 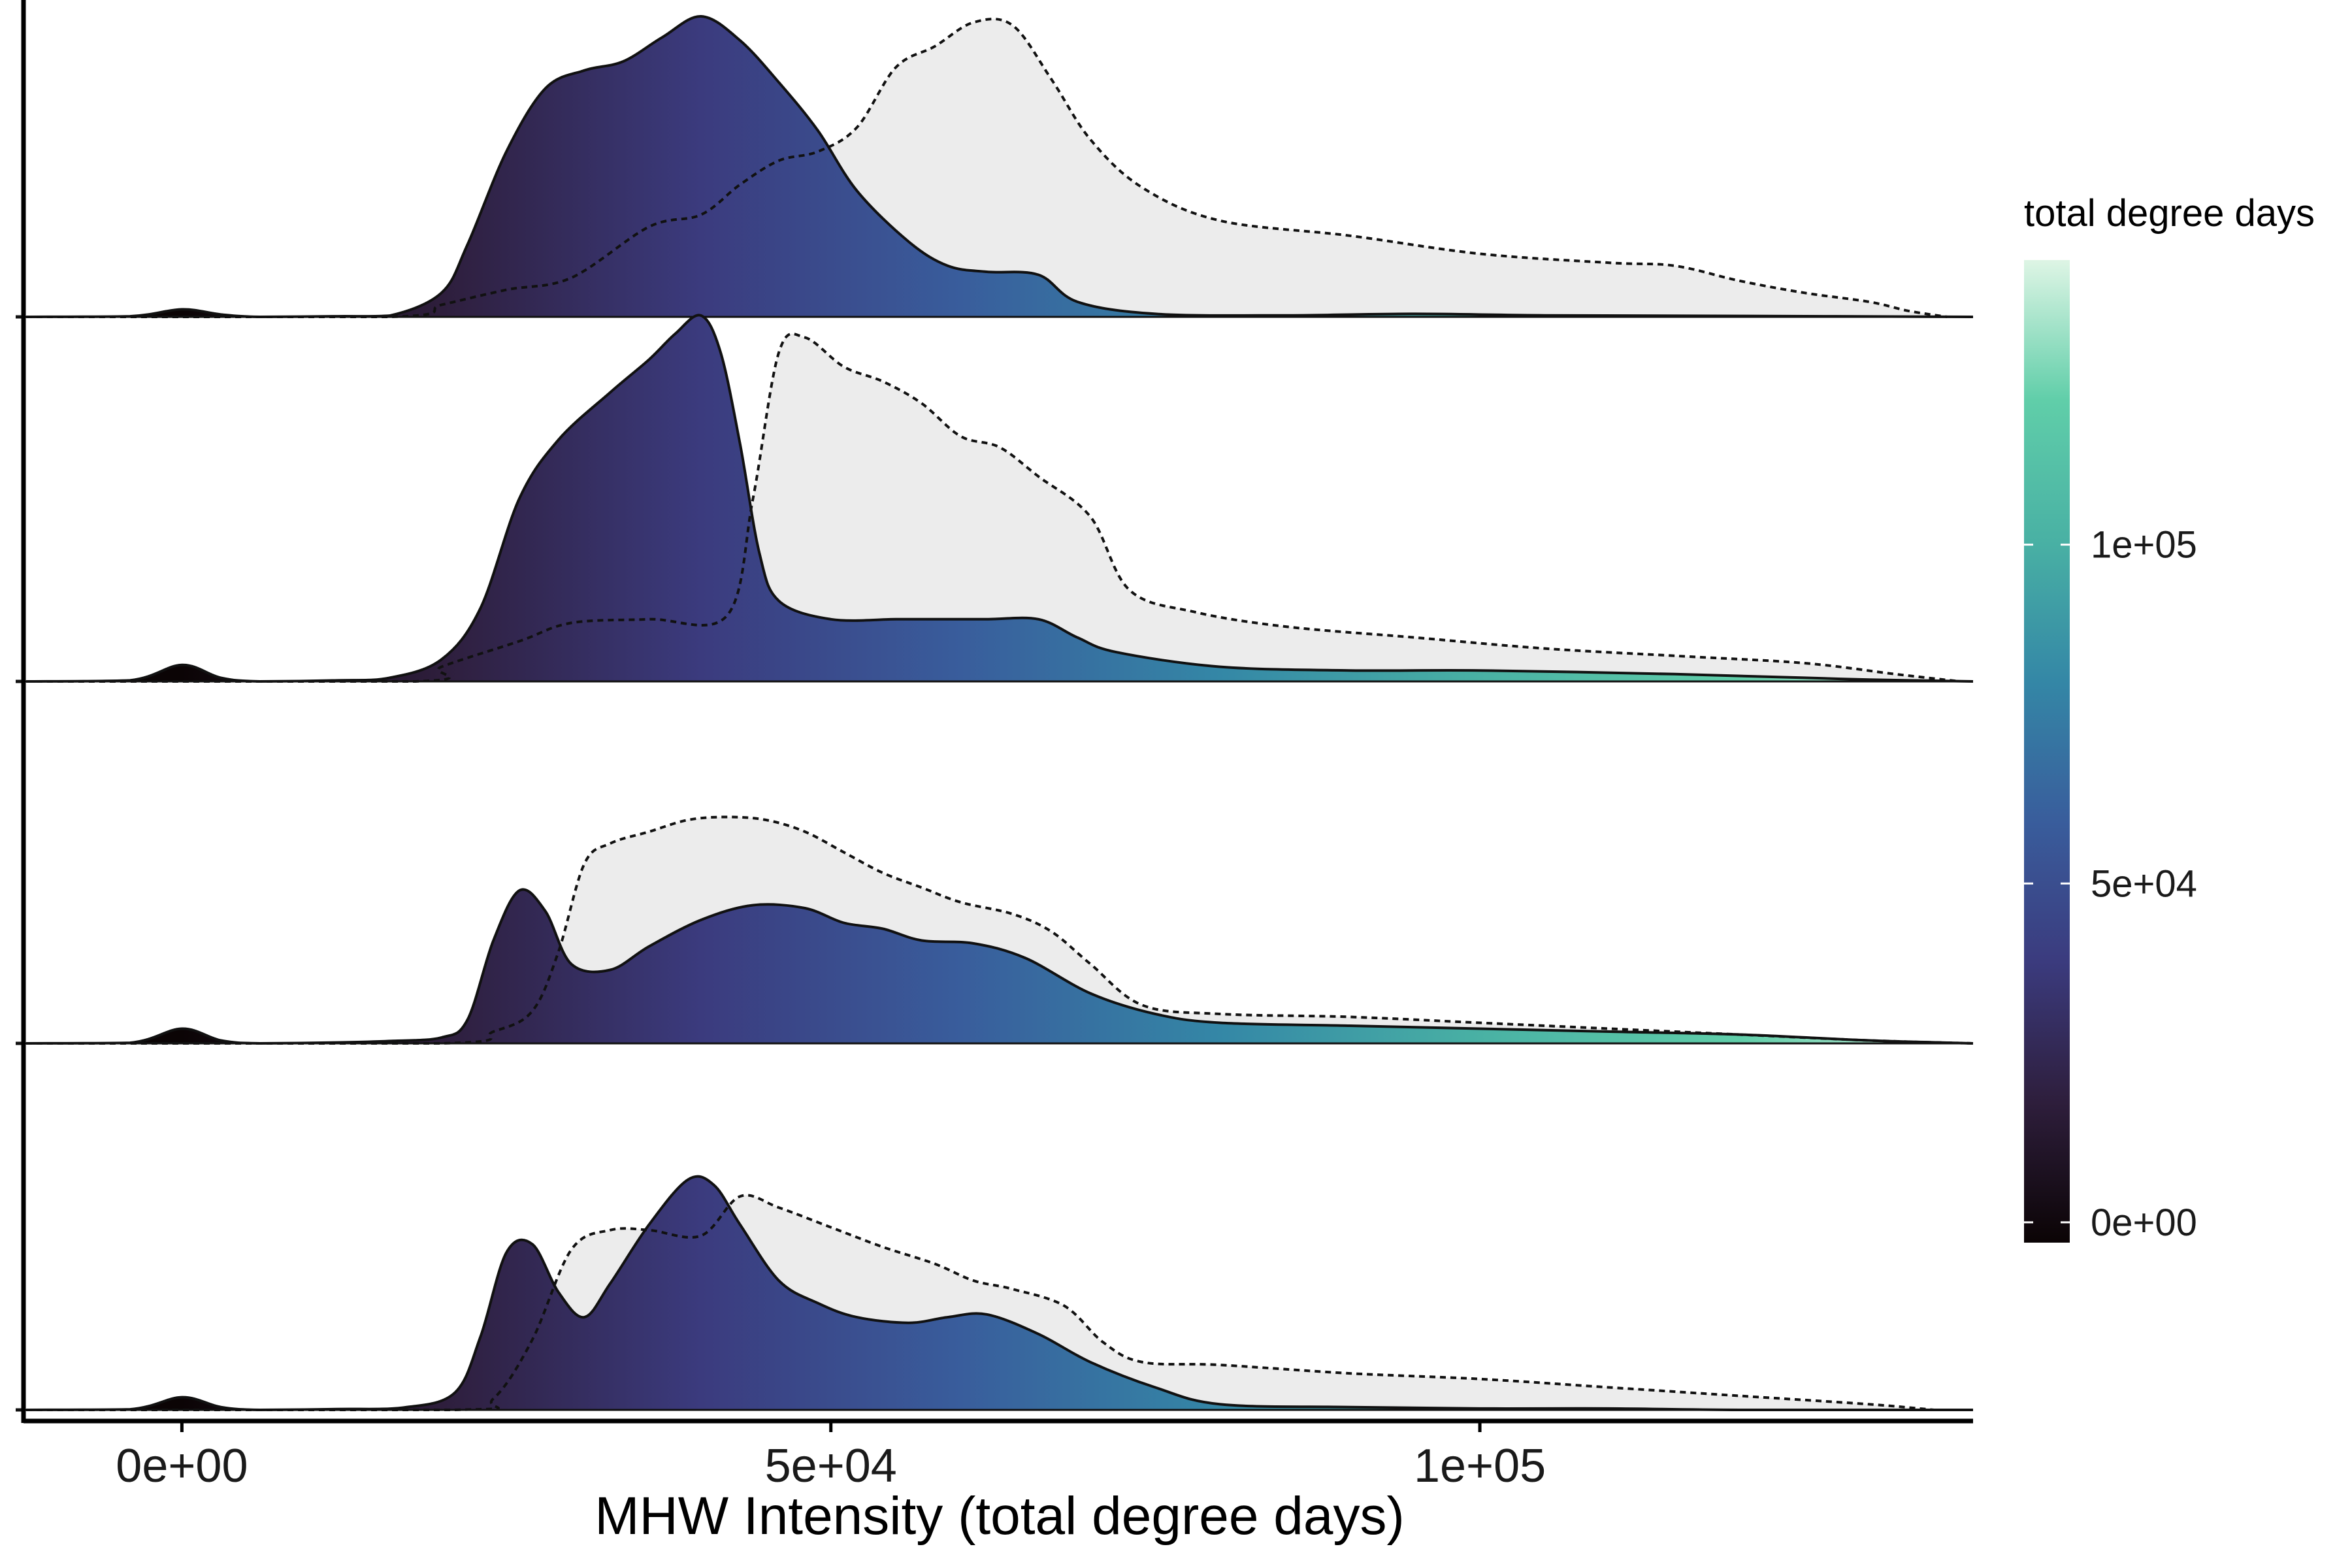 What do you see at coordinates (2144, 545) in the screenshot?
I see `legend-tick-label: 1e+05` at bounding box center [2144, 545].